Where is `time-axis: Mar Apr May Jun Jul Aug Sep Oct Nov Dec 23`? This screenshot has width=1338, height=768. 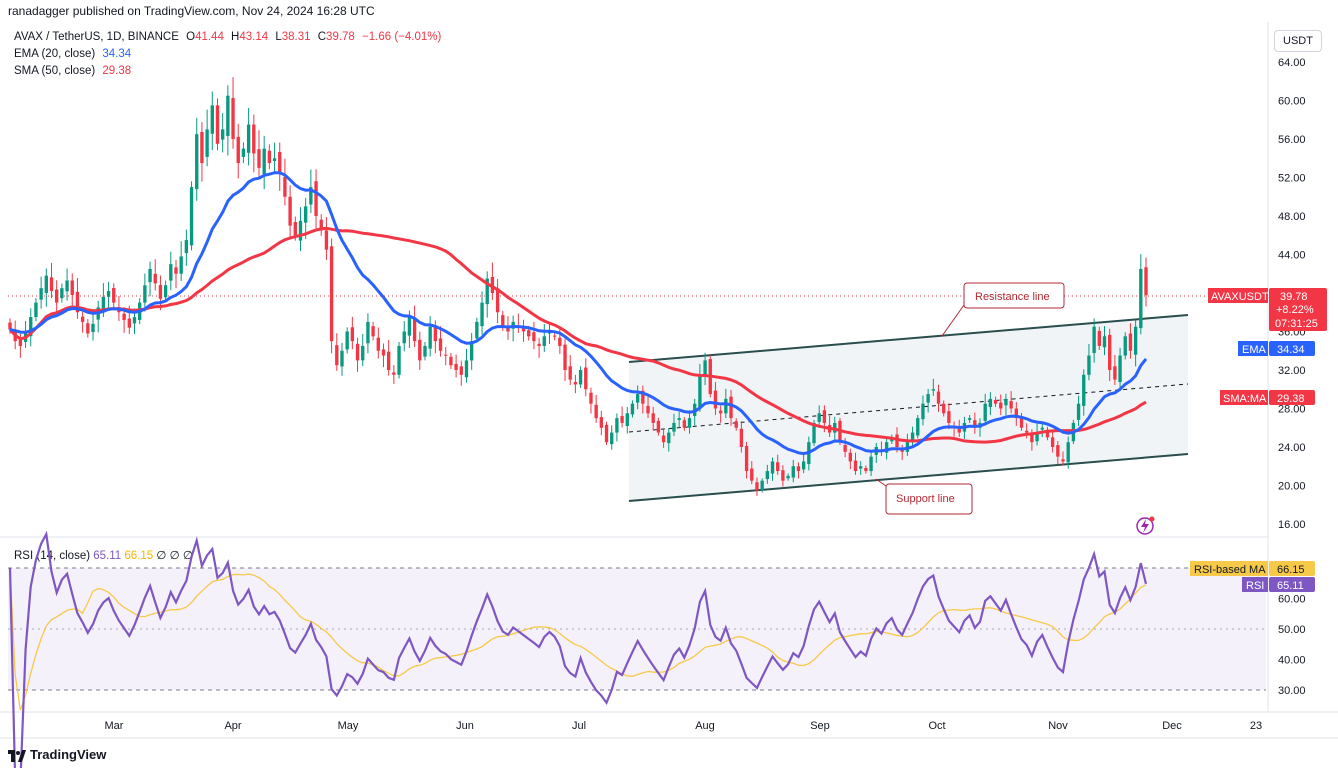 time-axis: Mar Apr May Jun Jul Aug Sep Oct Nov Dec 23 is located at coordinates (684, 726).